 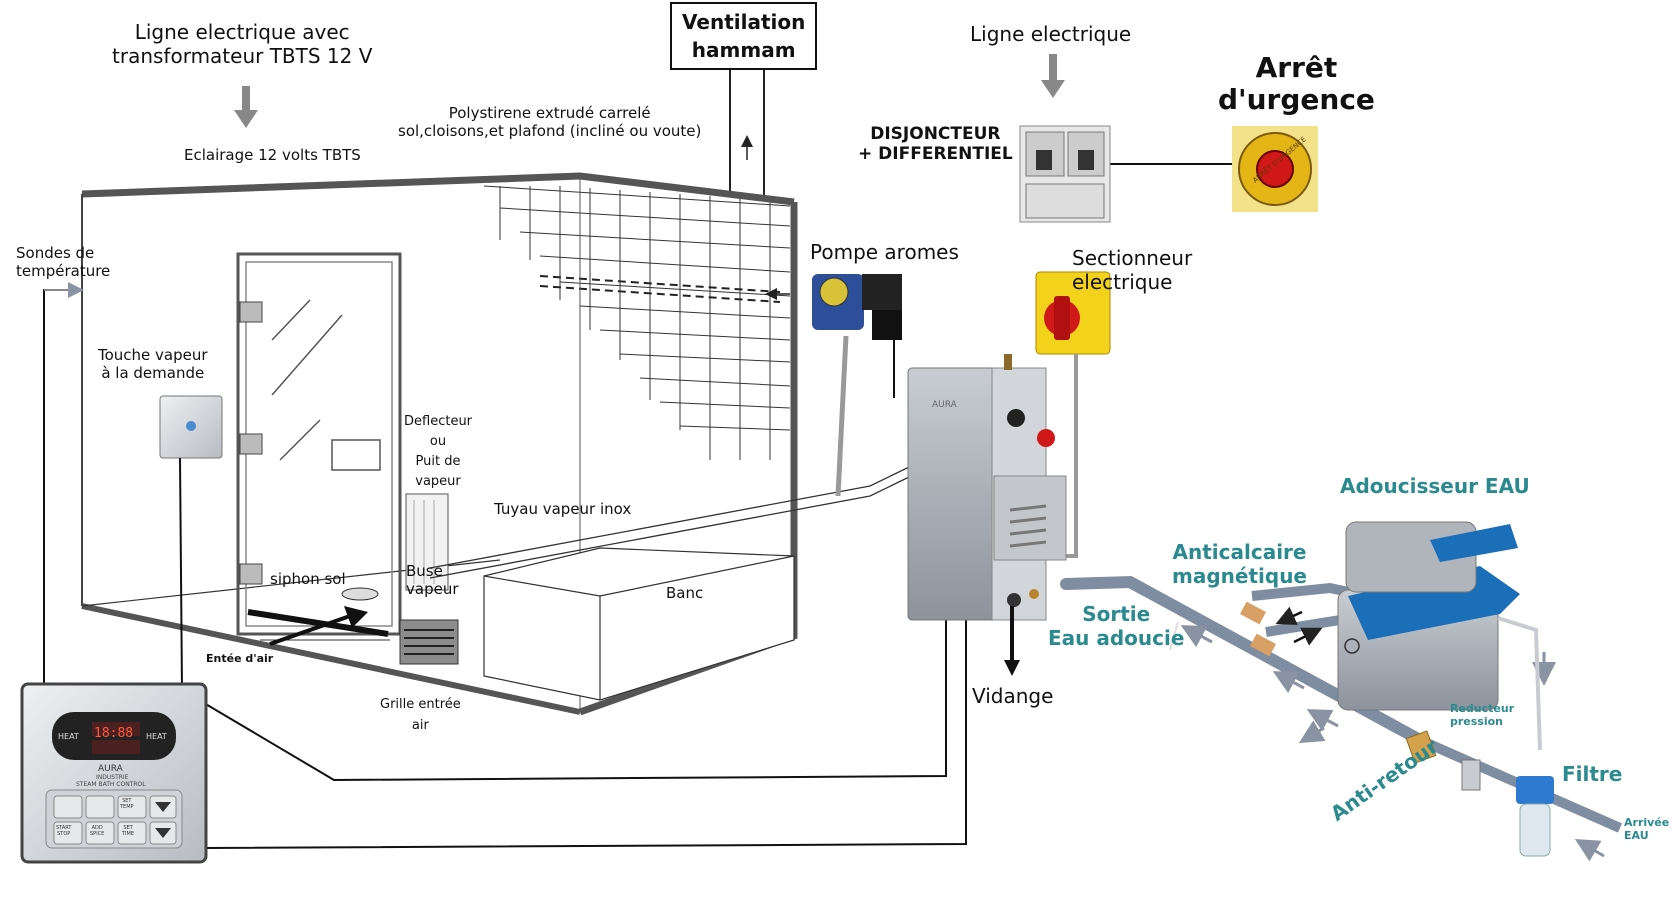 I want to click on isolator-switch, so click(x=1073, y=313).